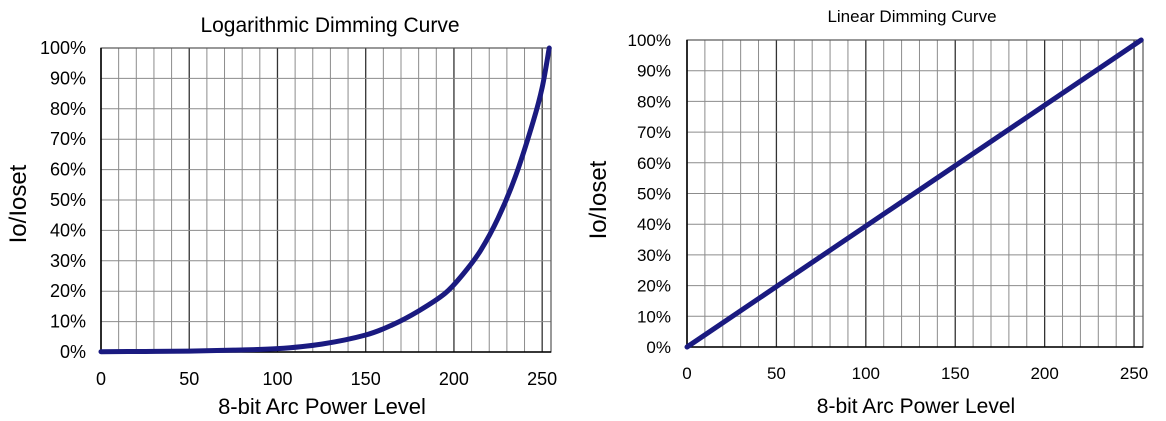 This screenshot has height=421, width=1166. What do you see at coordinates (911, 16) in the screenshot?
I see `chart-title: Linear Dimming Curve` at bounding box center [911, 16].